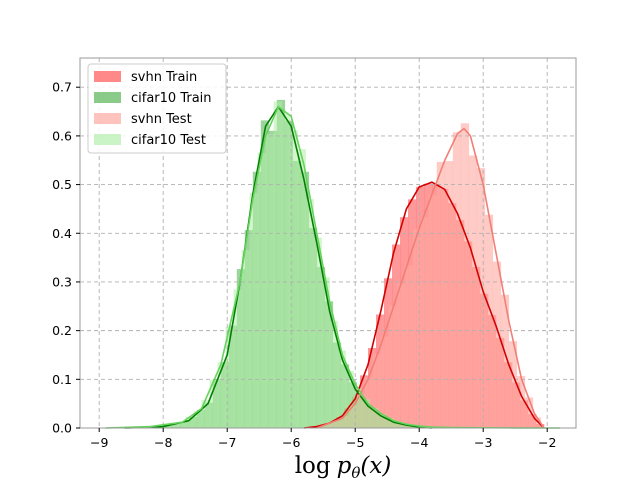  What do you see at coordinates (227, 442) in the screenshot?
I see `x-tick-label: −7` at bounding box center [227, 442].